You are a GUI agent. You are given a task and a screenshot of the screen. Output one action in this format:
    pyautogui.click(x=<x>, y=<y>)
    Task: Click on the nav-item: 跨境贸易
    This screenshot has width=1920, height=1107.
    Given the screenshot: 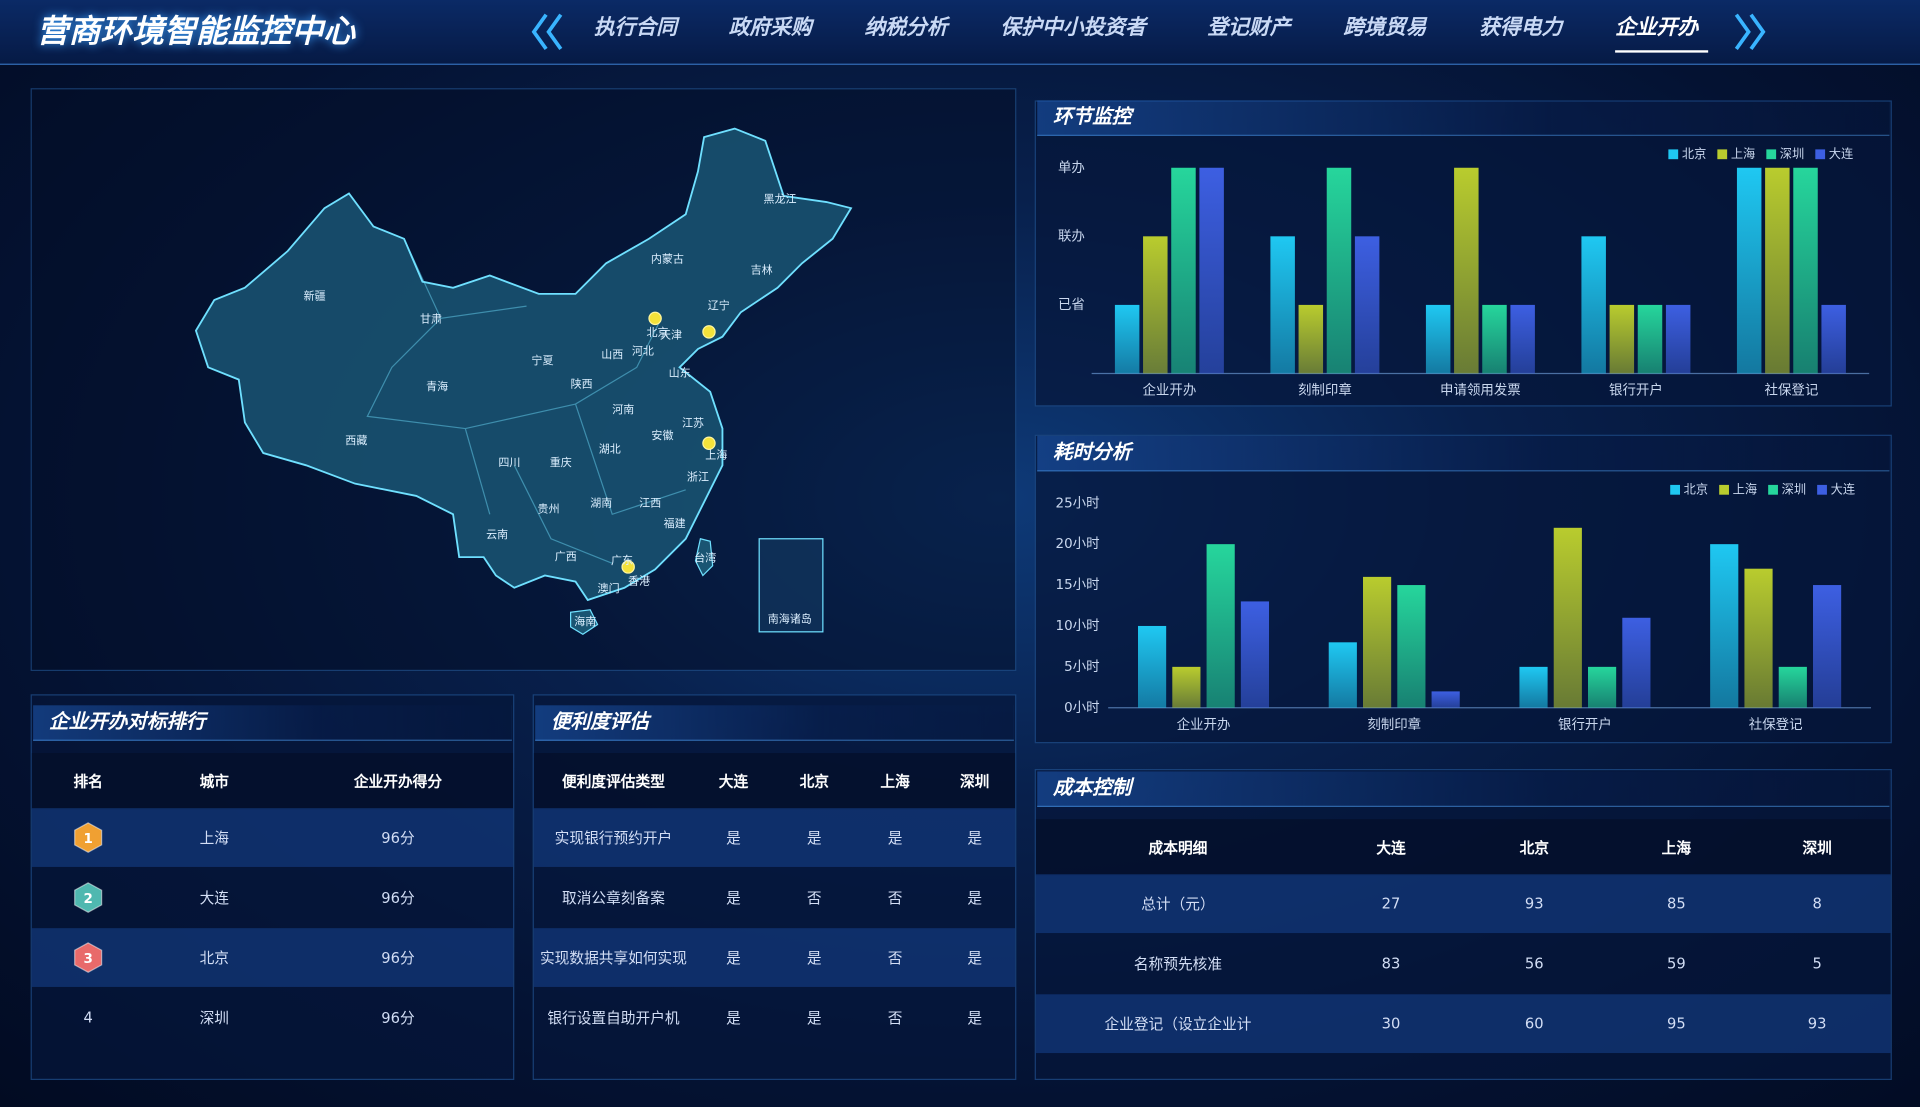 What is the action you would take?
    pyautogui.click(x=1385, y=27)
    